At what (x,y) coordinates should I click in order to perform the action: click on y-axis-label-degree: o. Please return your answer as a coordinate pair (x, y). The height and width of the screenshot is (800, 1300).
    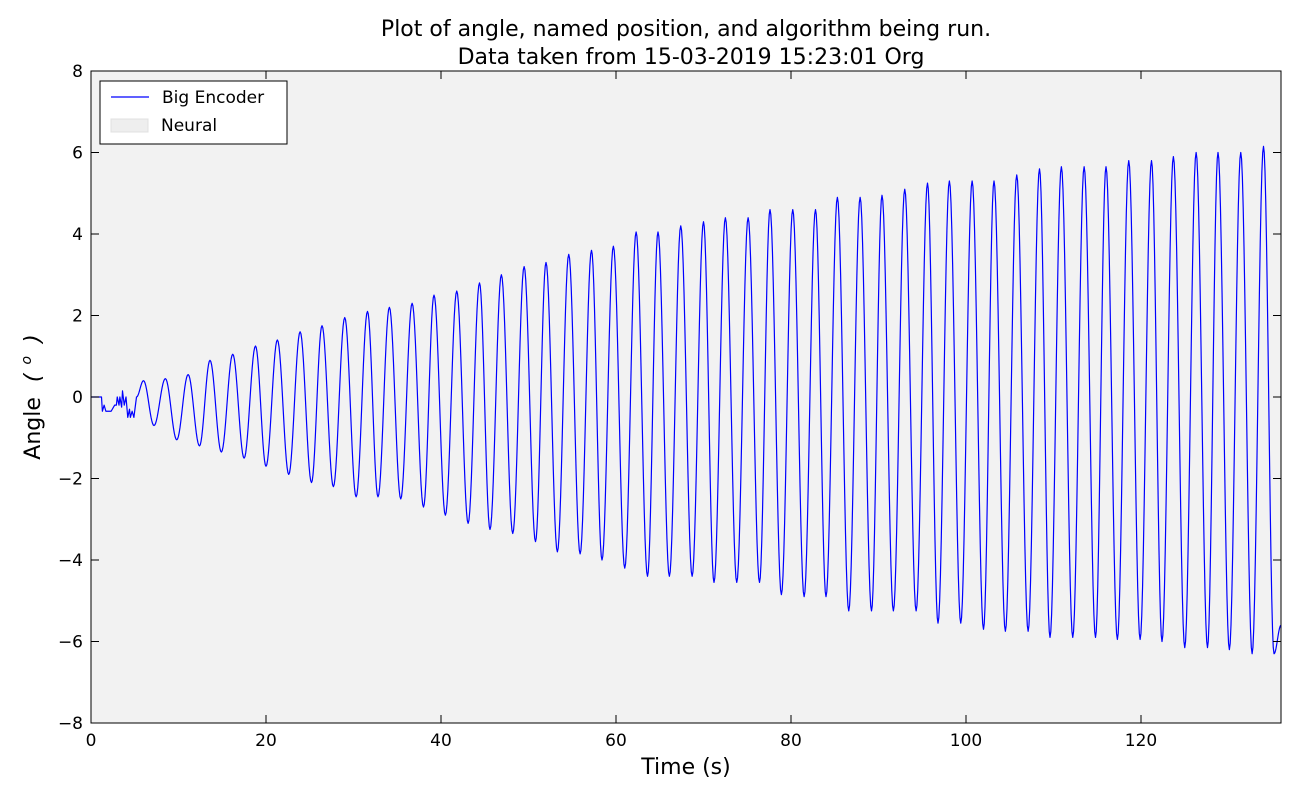
    Looking at the image, I should click on (27, 360).